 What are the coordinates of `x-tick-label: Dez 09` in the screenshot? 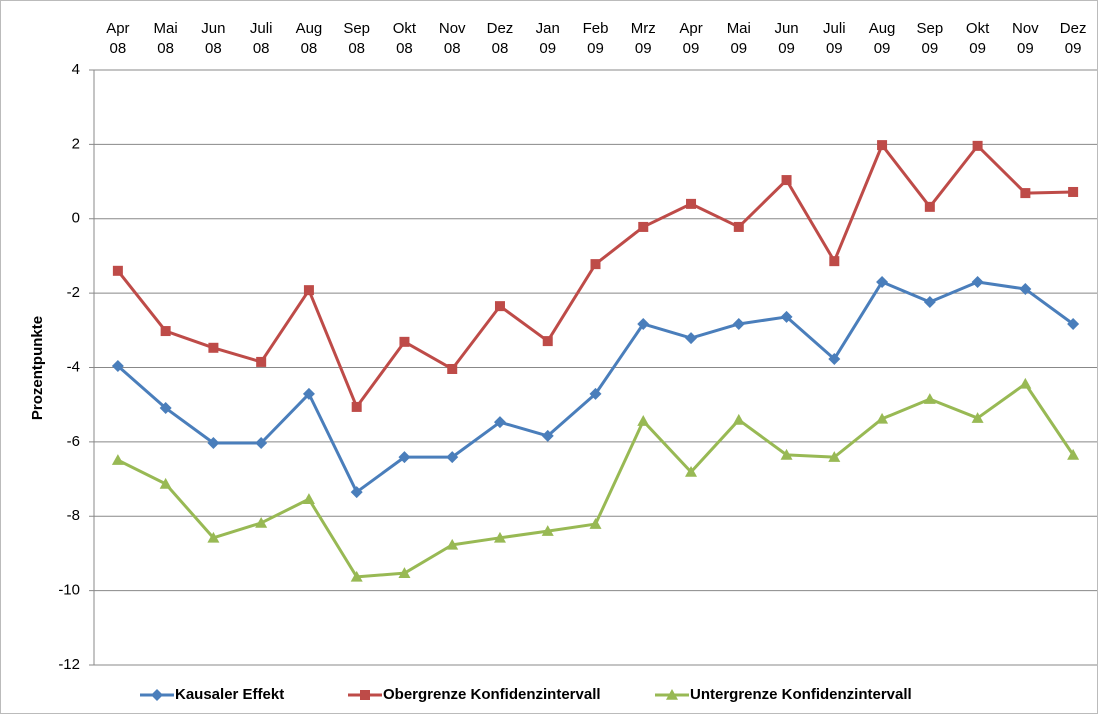 It's located at (1073, 38).